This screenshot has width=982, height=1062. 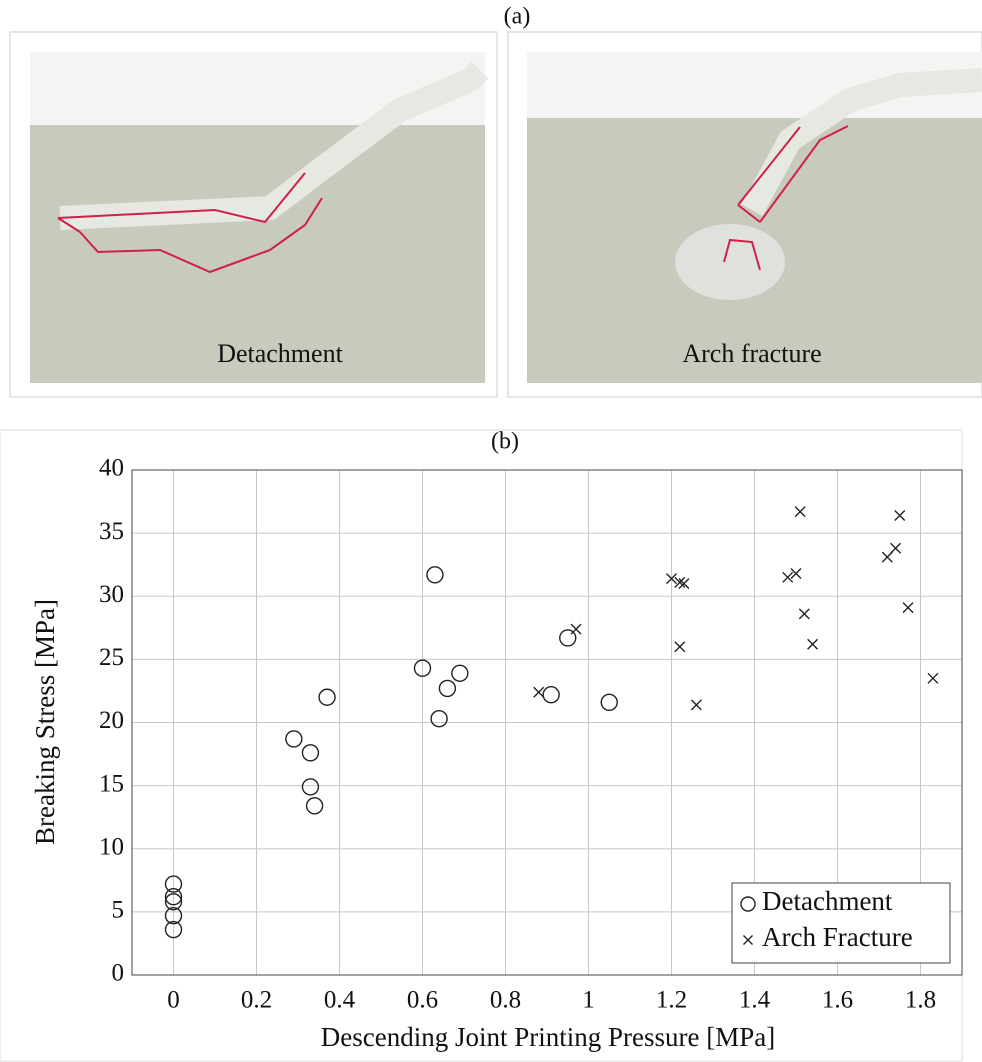 What do you see at coordinates (111, 846) in the screenshot?
I see `y-tick-label: 10` at bounding box center [111, 846].